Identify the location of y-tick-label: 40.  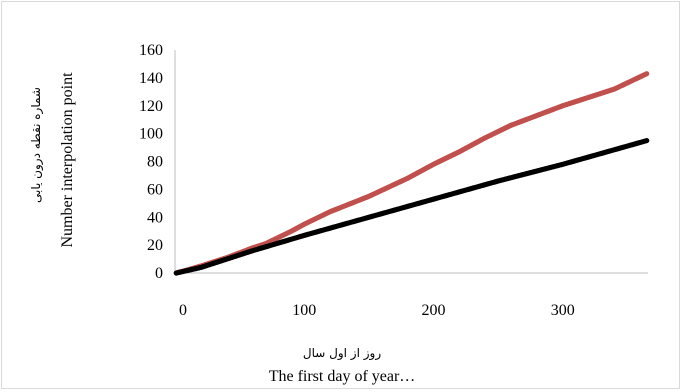
(155, 217).